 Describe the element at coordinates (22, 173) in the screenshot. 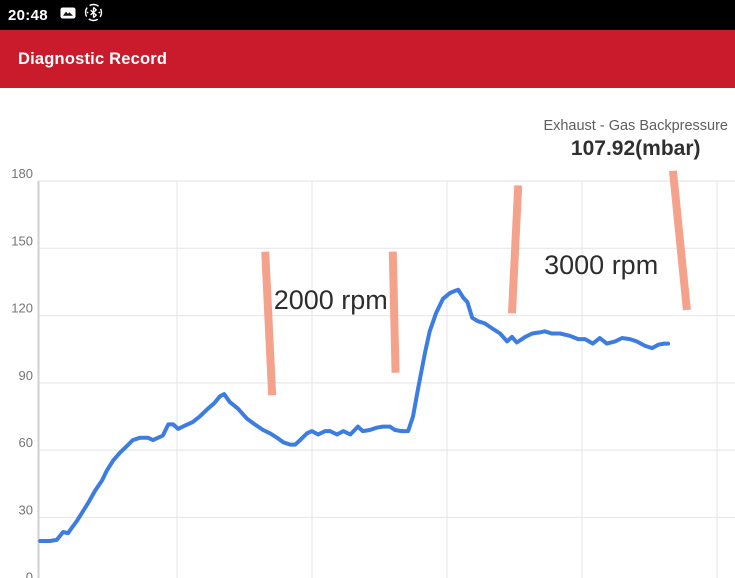

I see `y-tick-label: 180` at that location.